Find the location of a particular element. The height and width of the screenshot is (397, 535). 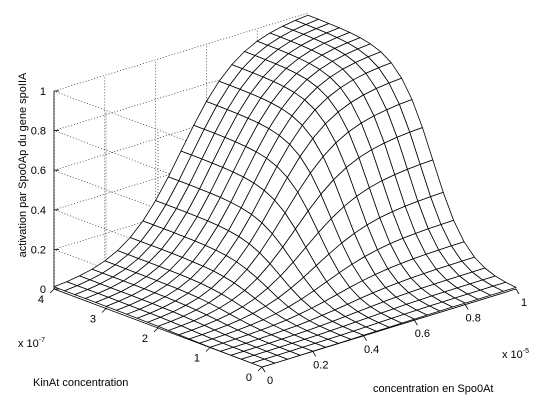

x-tick-label: 0 is located at coordinates (270, 381).